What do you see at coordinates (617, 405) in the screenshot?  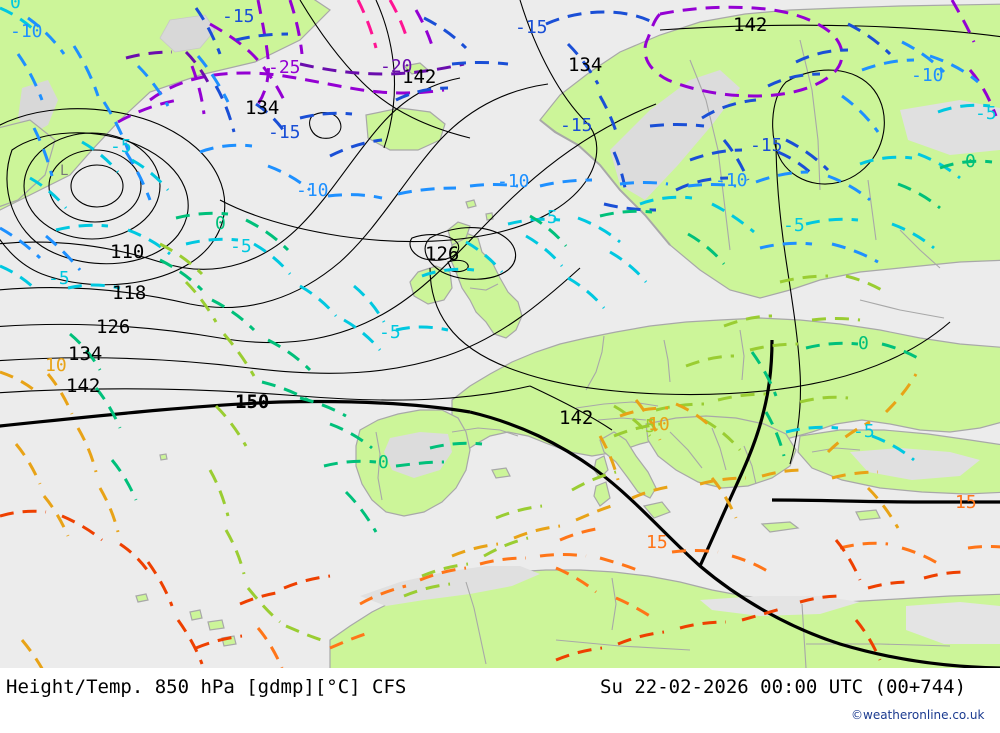 I see `border-alps` at bounding box center [617, 405].